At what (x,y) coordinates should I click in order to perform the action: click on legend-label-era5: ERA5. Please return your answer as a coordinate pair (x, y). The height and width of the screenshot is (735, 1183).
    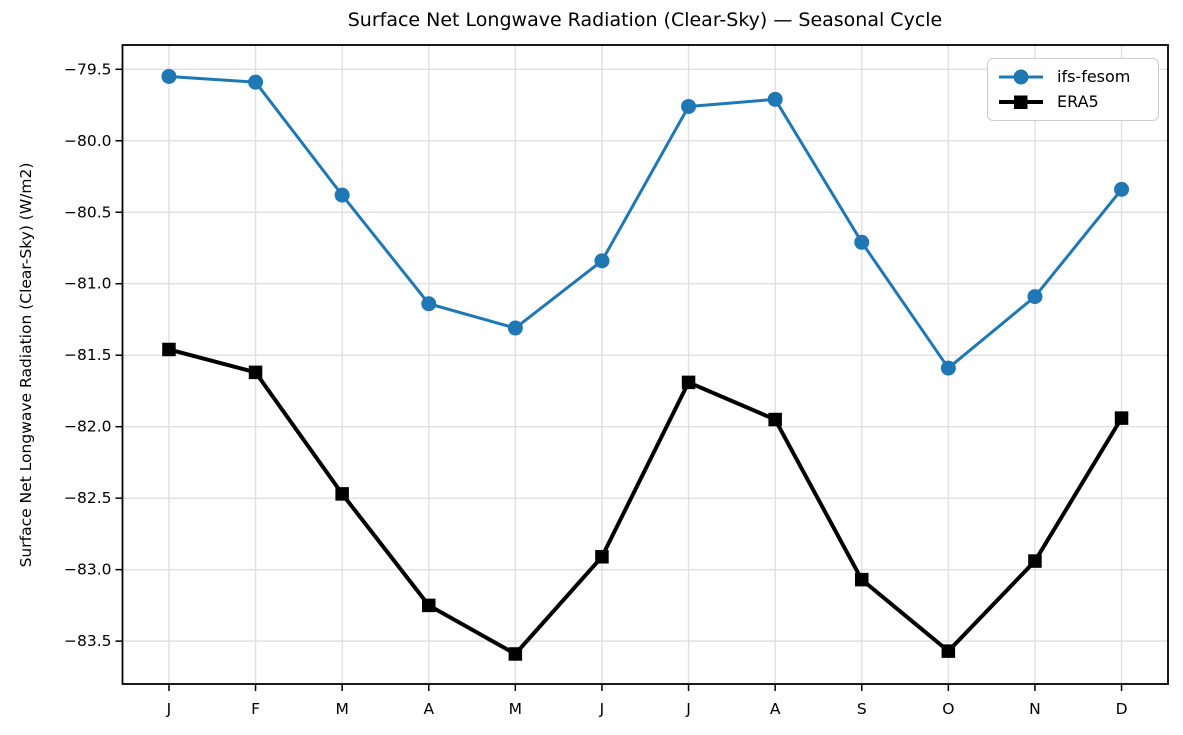
    Looking at the image, I should click on (1078, 102).